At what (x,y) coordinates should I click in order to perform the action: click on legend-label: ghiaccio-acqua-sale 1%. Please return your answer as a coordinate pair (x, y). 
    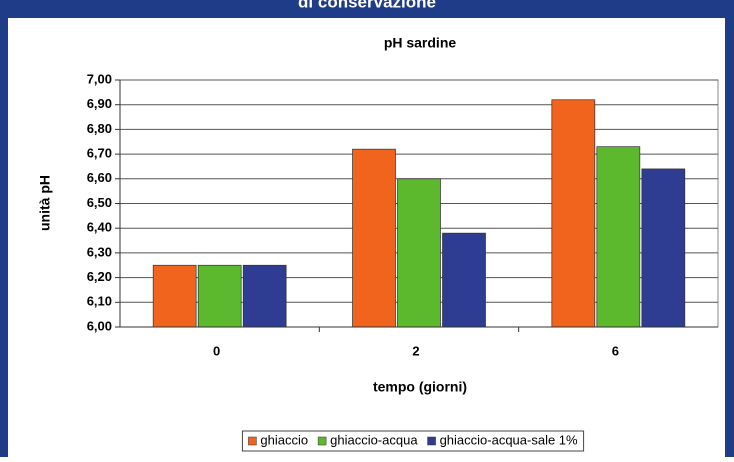
    Looking at the image, I should click on (509, 439).